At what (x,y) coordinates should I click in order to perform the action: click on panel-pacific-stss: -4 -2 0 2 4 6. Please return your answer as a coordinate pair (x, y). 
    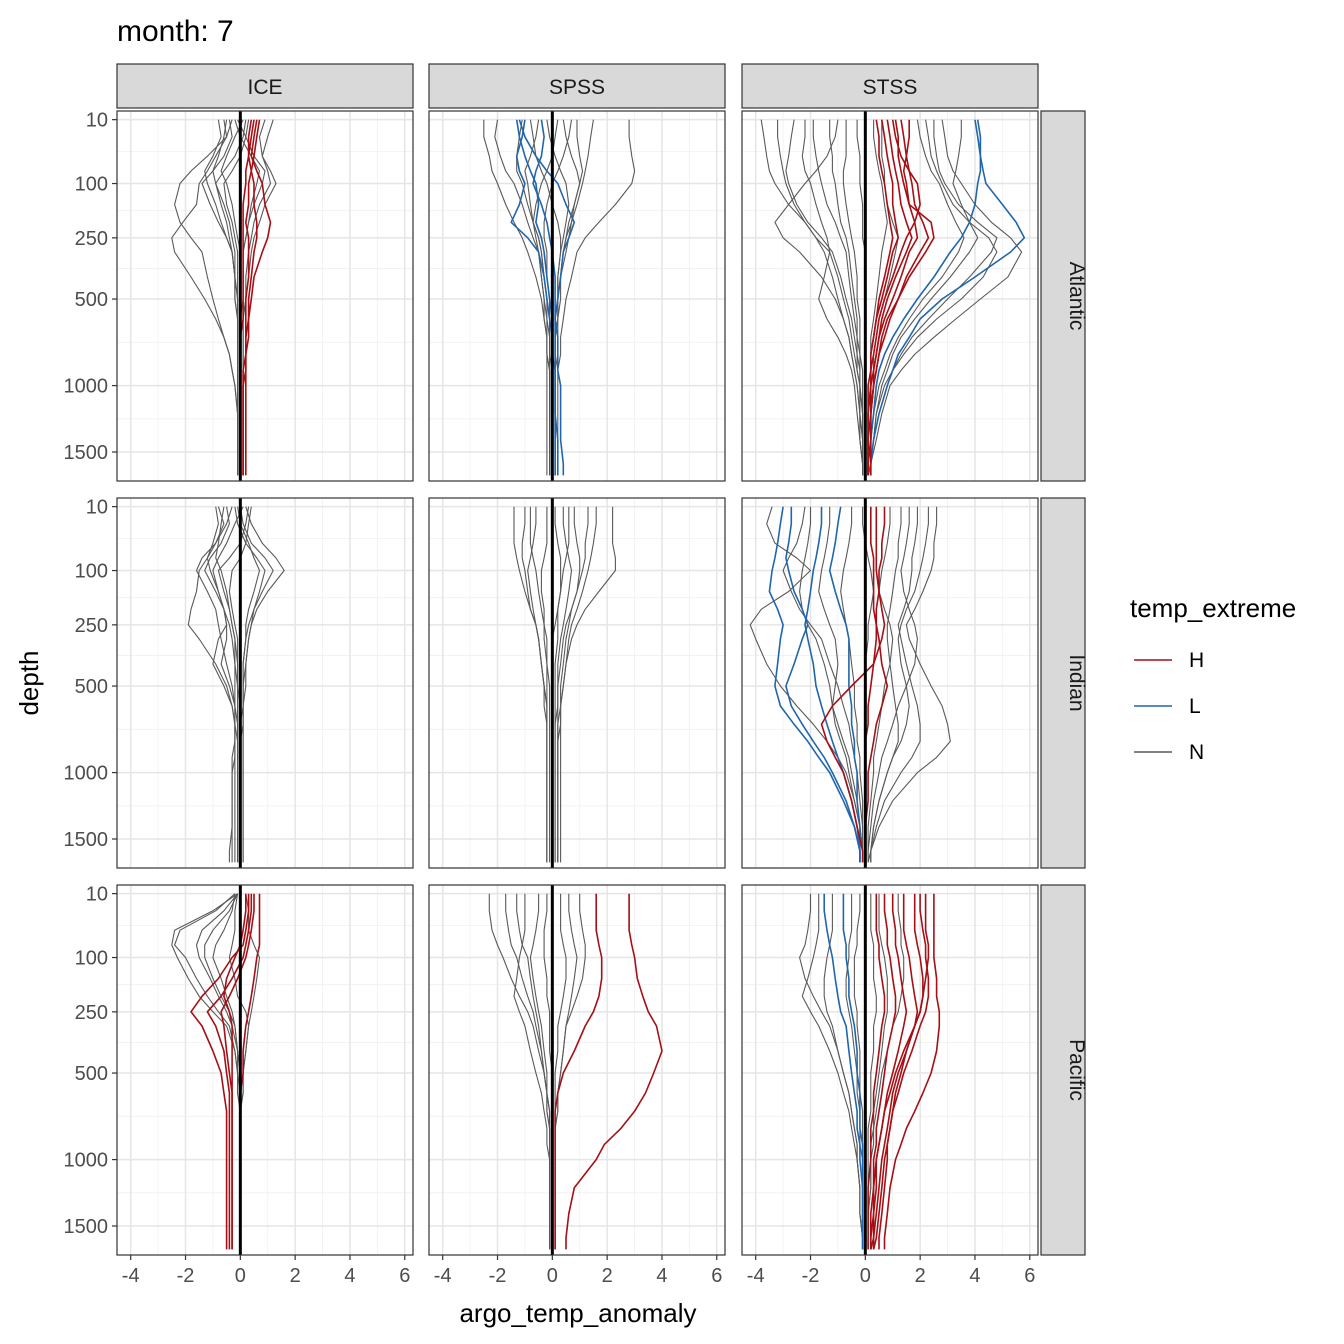
    Looking at the image, I should click on (890, 1085).